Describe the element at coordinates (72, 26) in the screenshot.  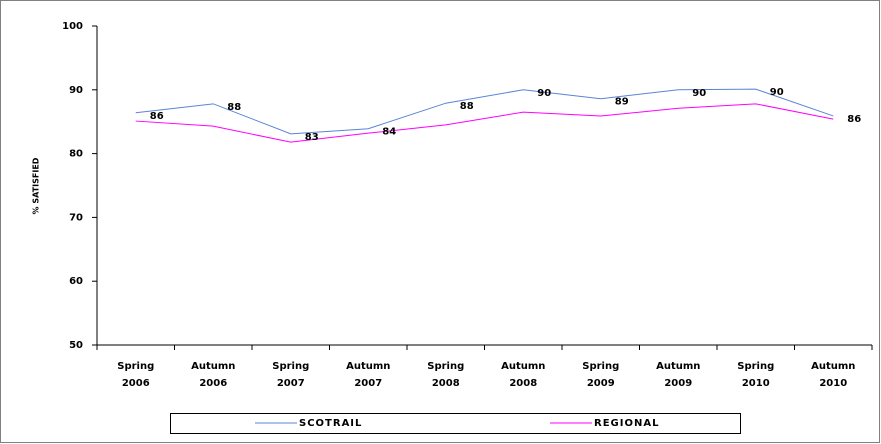
I see `y-tick-label: 100` at that location.